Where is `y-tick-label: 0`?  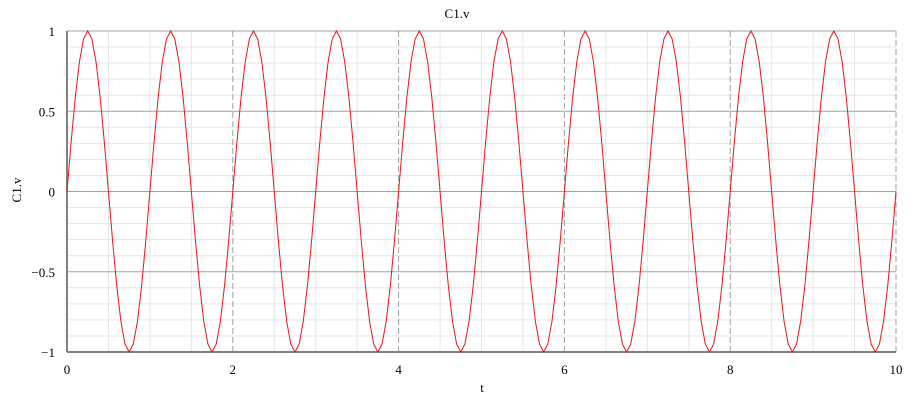 y-tick-label: 0 is located at coordinates (52, 192).